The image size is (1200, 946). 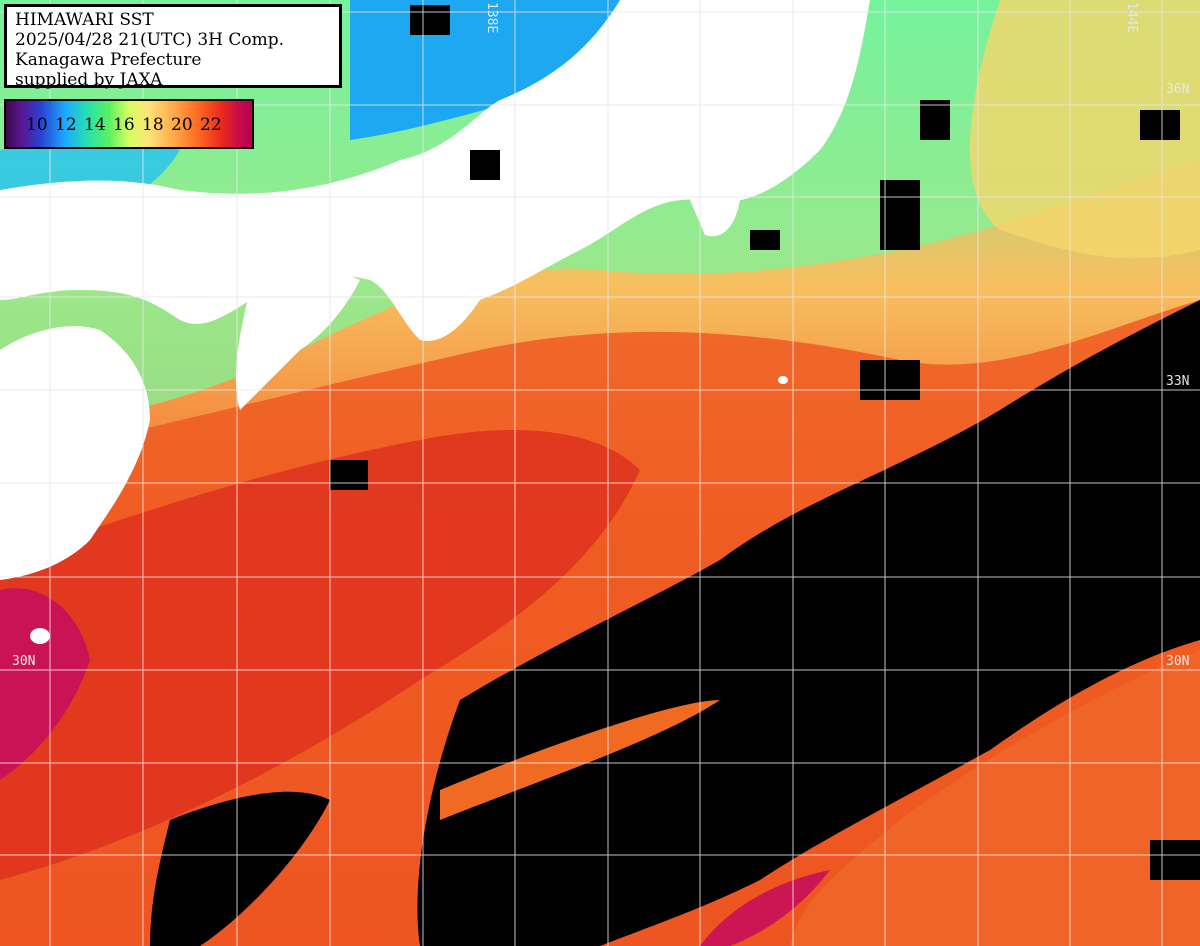 I want to click on land-island-yakushima, so click(x=40, y=636).